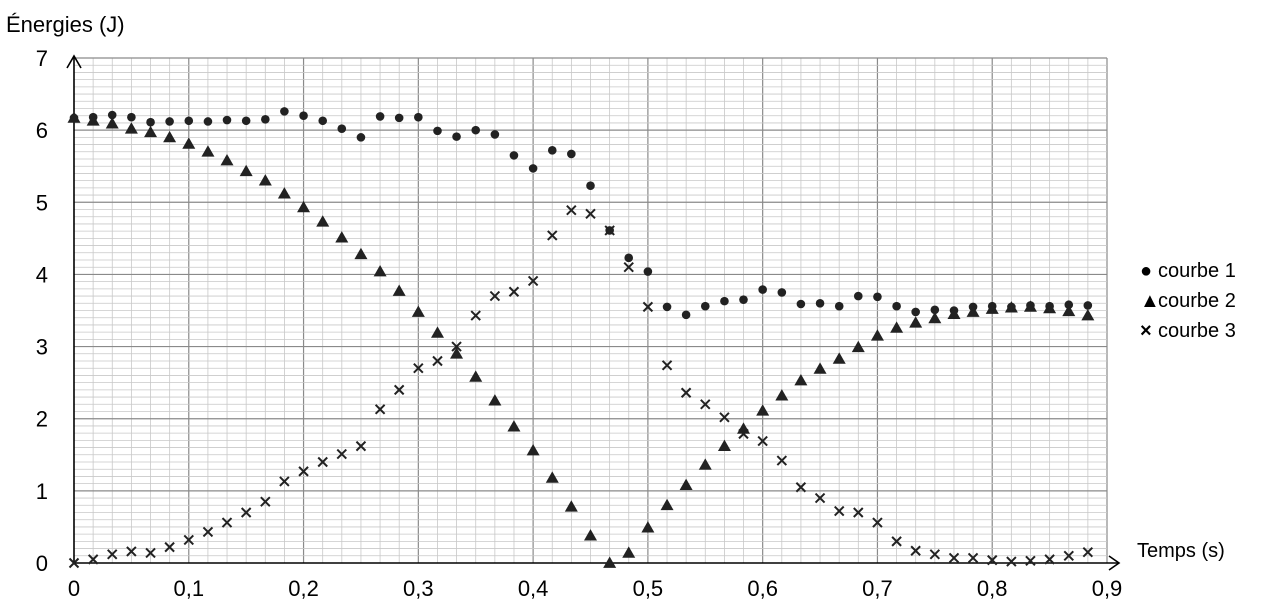 The image size is (1267, 610). Describe the element at coordinates (74, 588) in the screenshot. I see `x-tick-label: 0` at that location.